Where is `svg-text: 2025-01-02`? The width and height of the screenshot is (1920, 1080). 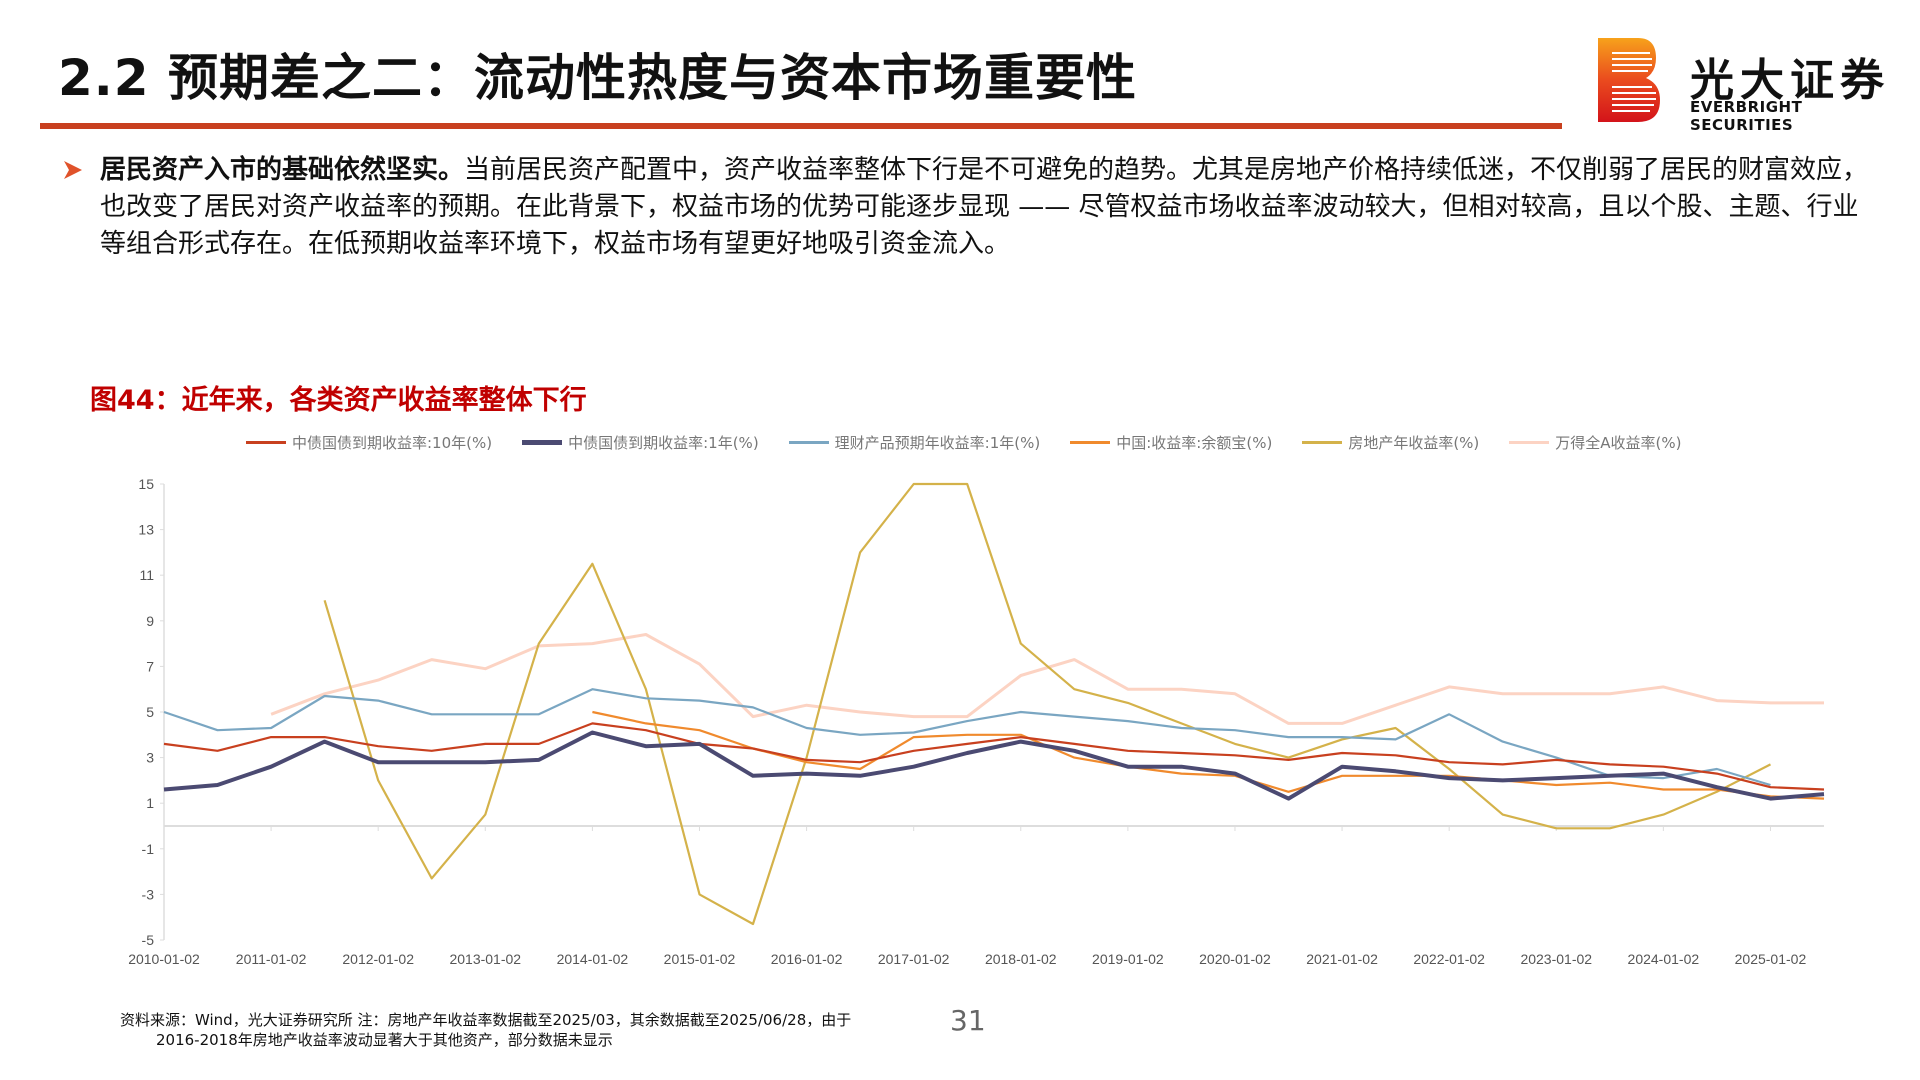 svg-text: 2025-01-02 is located at coordinates (1771, 959).